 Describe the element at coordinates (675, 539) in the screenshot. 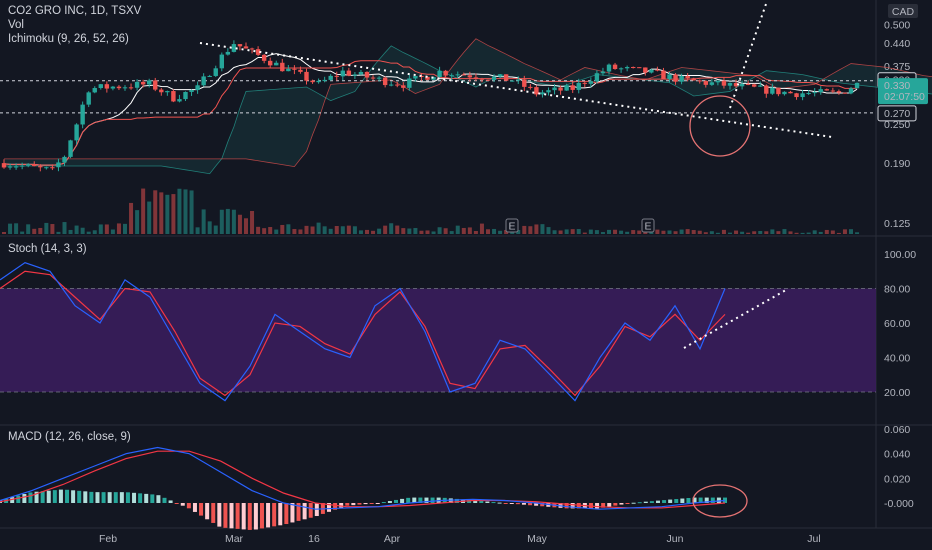

I see `time-axis-label: Jun` at that location.